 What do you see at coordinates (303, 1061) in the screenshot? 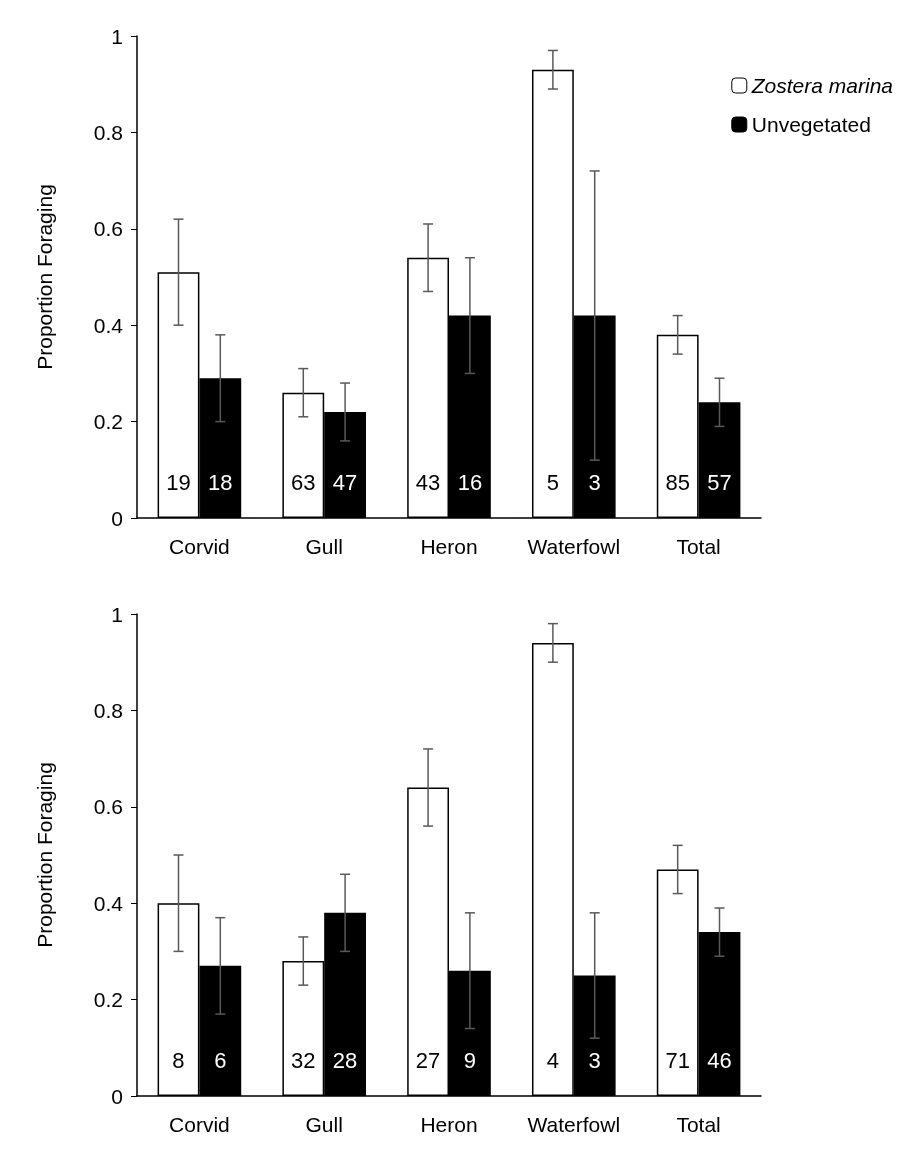
I see `annotation: 32` at bounding box center [303, 1061].